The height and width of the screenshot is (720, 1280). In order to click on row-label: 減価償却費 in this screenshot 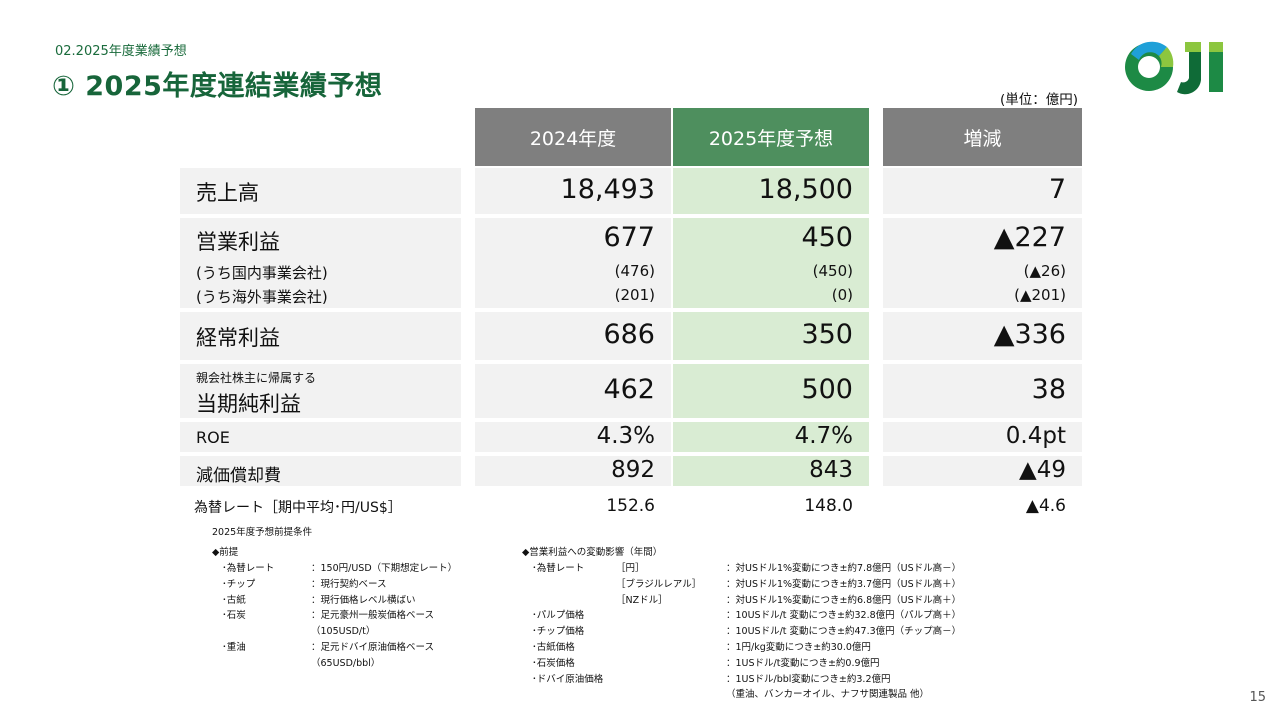, I will do `click(238, 476)`.